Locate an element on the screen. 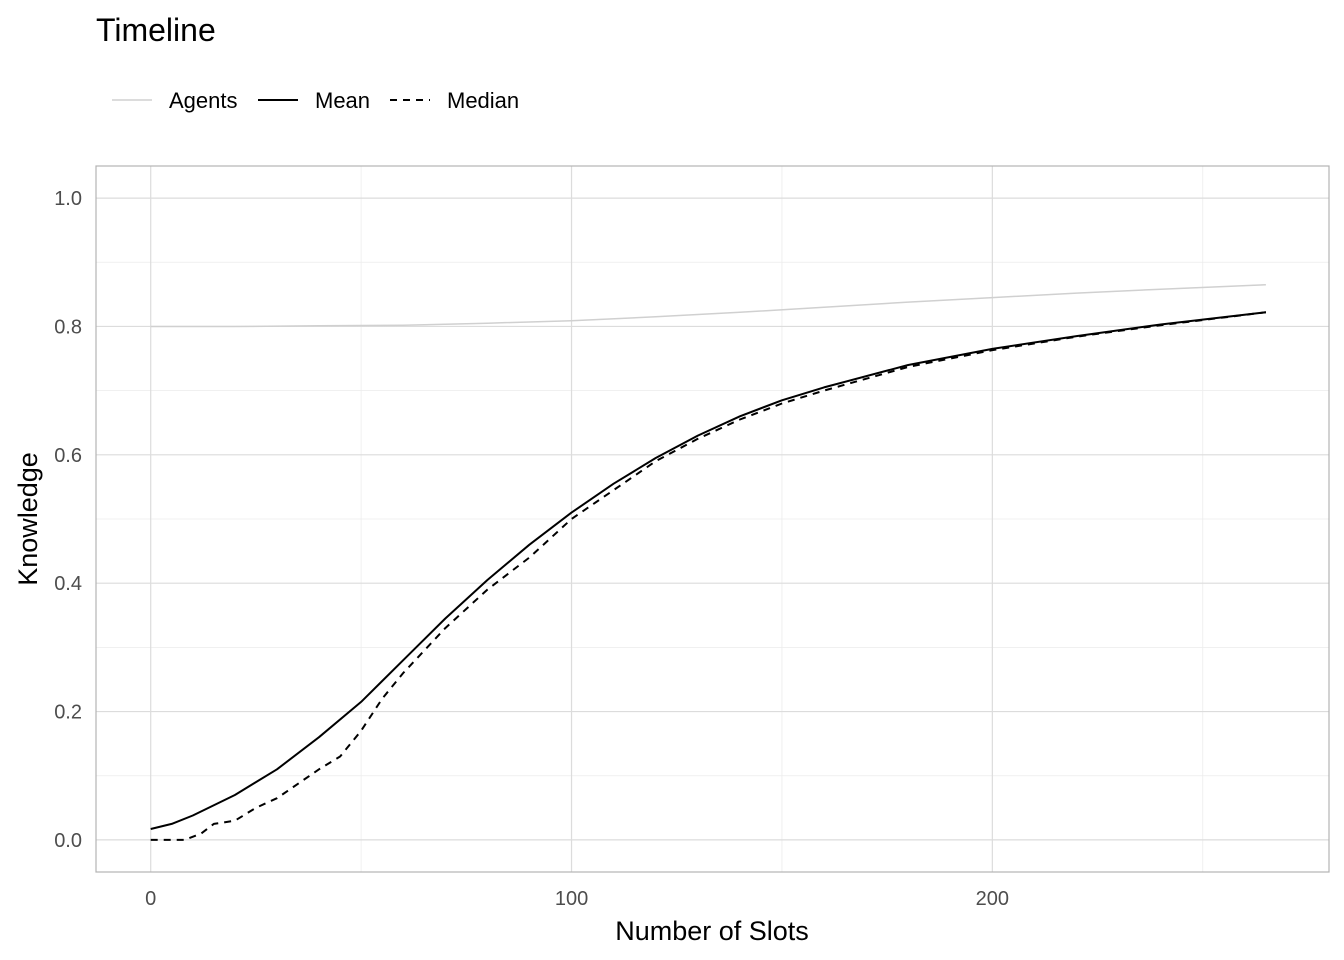 This screenshot has width=1344, height=960. y-tick-label: 0.6 is located at coordinates (68, 456).